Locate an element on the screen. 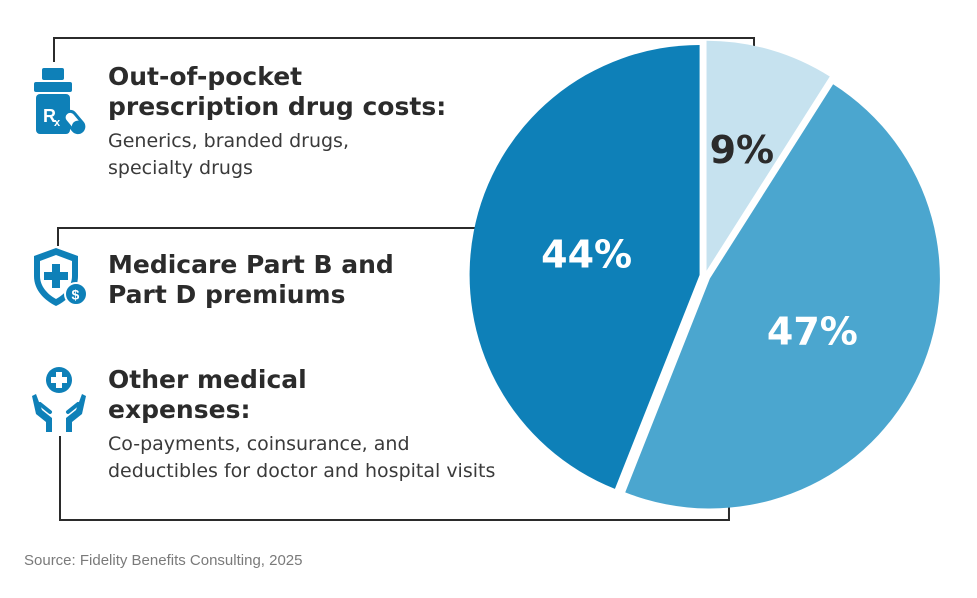 Image resolution: width=977 pixels, height=598 pixels. connector-line is located at coordinates (297, 213).